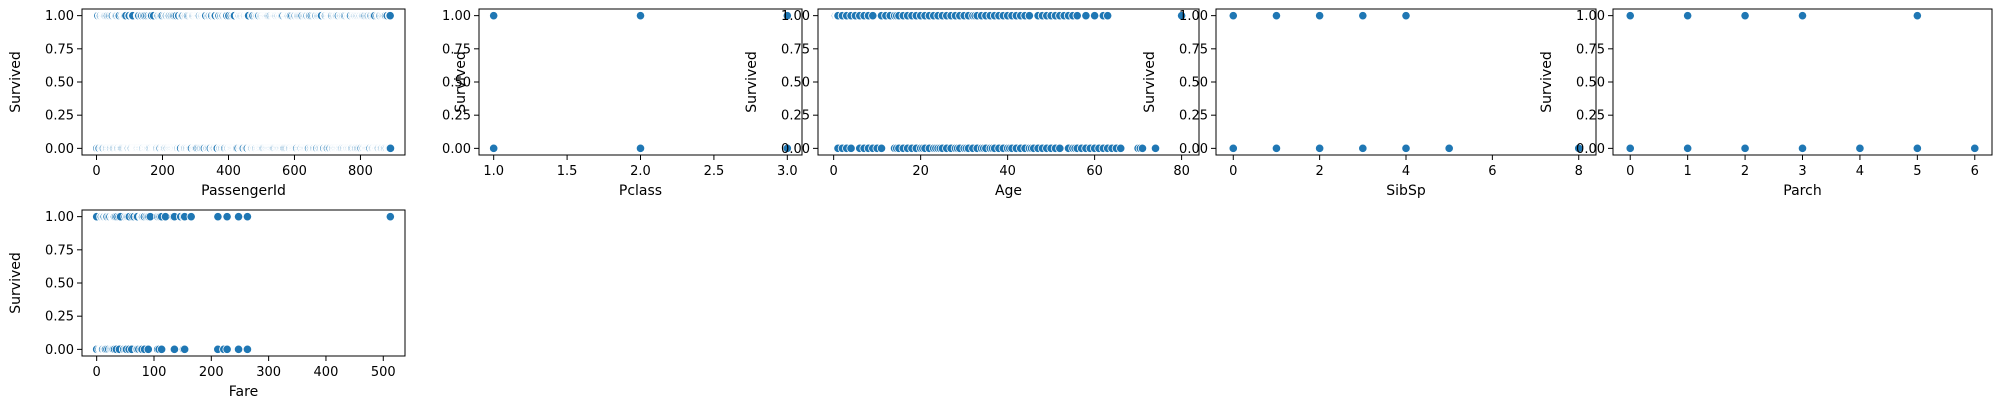  Describe the element at coordinates (383, 372) in the screenshot. I see `x-tick-label: 500` at that location.